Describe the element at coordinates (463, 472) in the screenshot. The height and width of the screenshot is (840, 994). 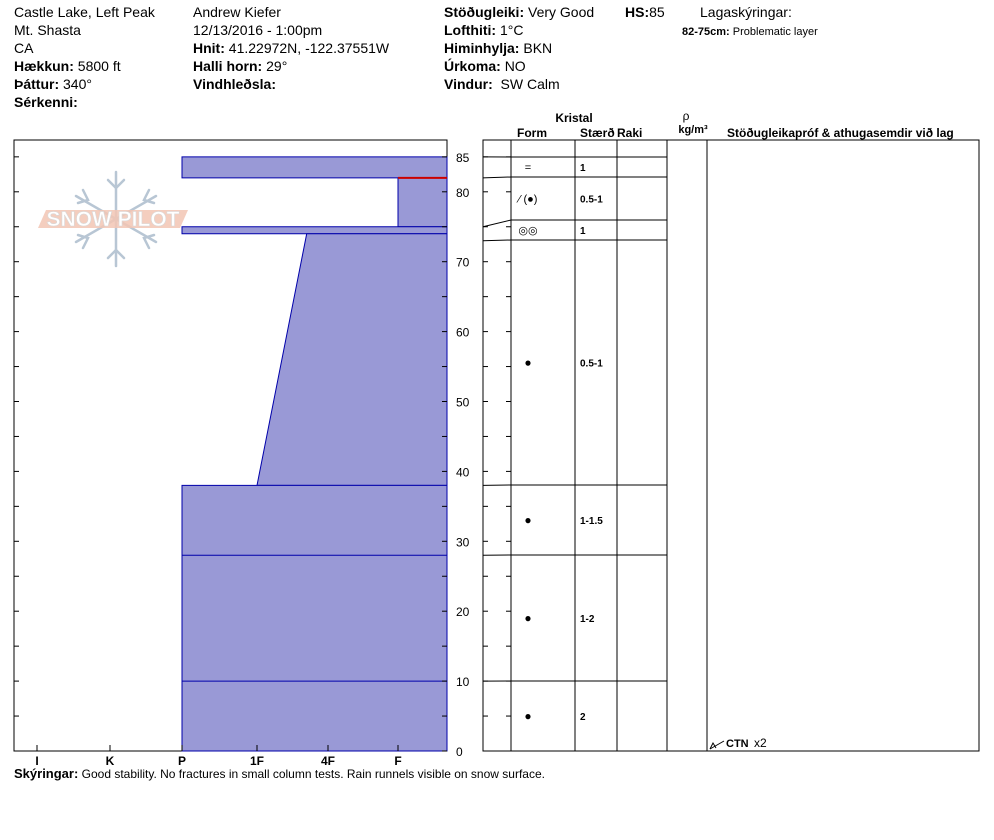
I see `depth-tick-label: 40` at that location.